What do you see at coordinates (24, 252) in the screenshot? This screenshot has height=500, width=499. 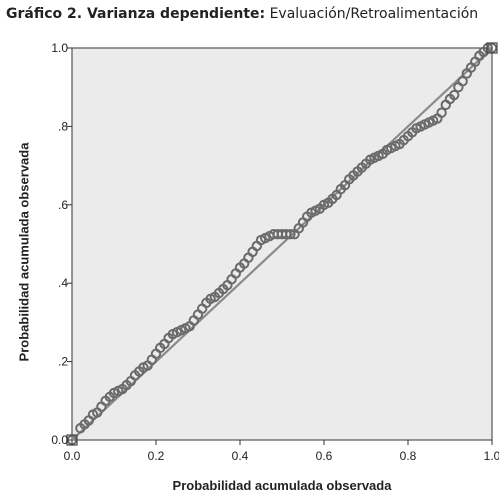 I see `y-axis-label: Probabilidad acumulada observada` at bounding box center [24, 252].